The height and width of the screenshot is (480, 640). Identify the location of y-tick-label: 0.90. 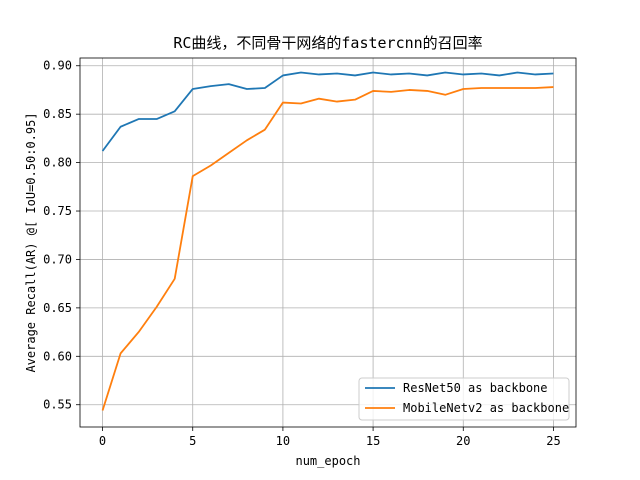
(57, 66).